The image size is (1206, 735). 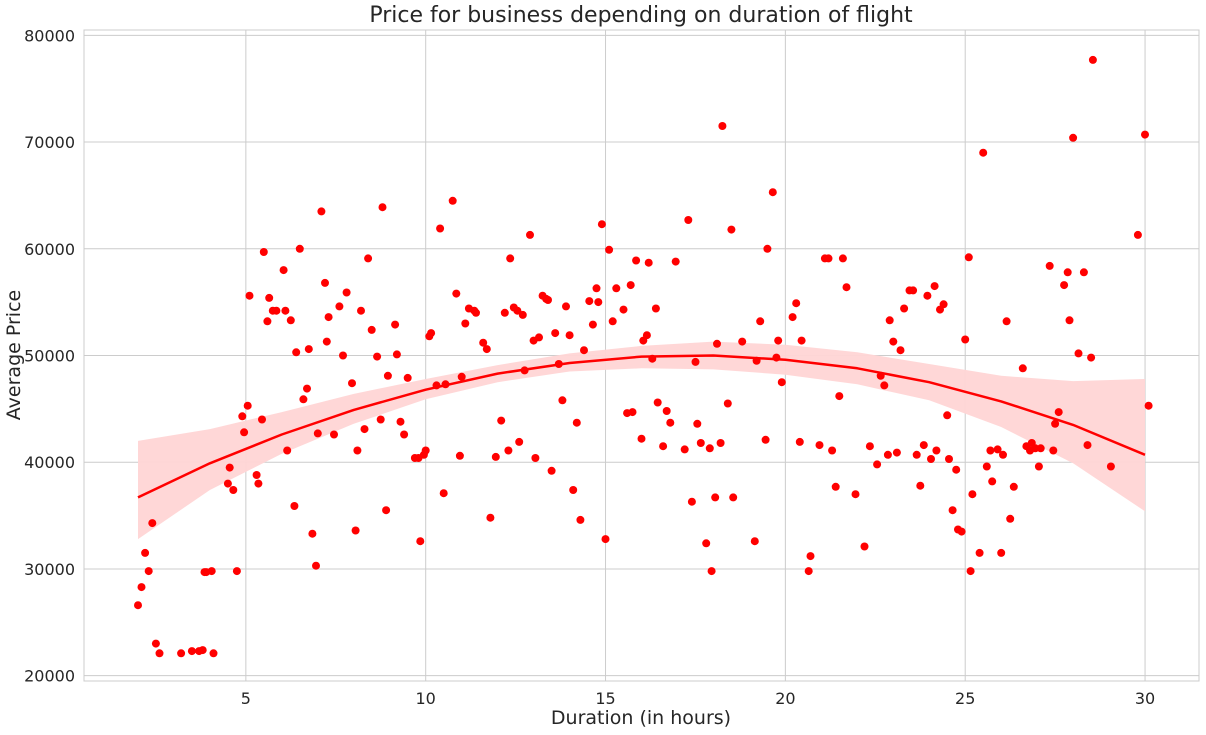 I want to click on y-tick-label: 20000, so click(x=49, y=676).